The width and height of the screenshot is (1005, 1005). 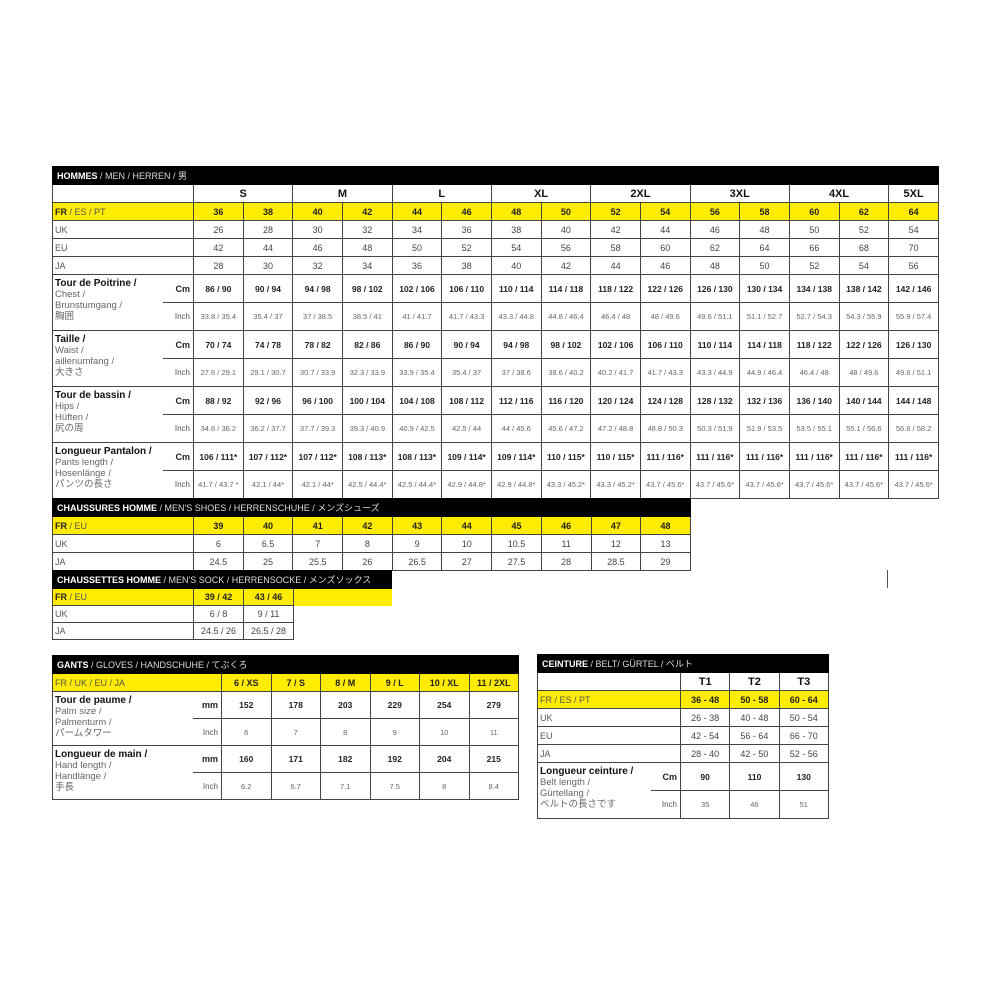 I want to click on measure-translation: Belt length /, so click(x=565, y=782).